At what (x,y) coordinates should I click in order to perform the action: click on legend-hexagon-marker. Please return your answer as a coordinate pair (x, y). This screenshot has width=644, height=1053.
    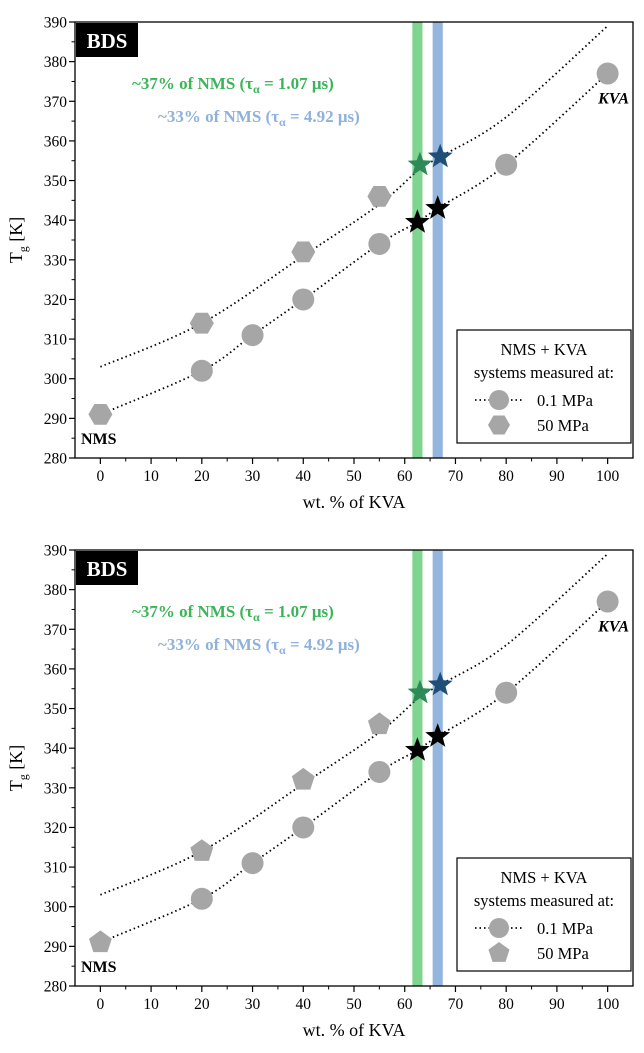
    Looking at the image, I should click on (499, 425).